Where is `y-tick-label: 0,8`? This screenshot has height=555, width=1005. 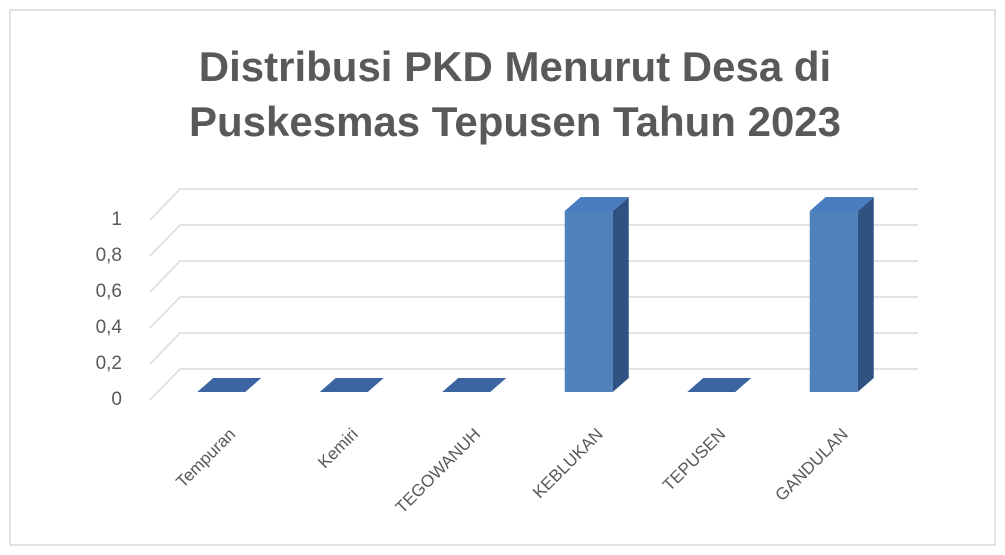 y-tick-label: 0,8 is located at coordinates (109, 255).